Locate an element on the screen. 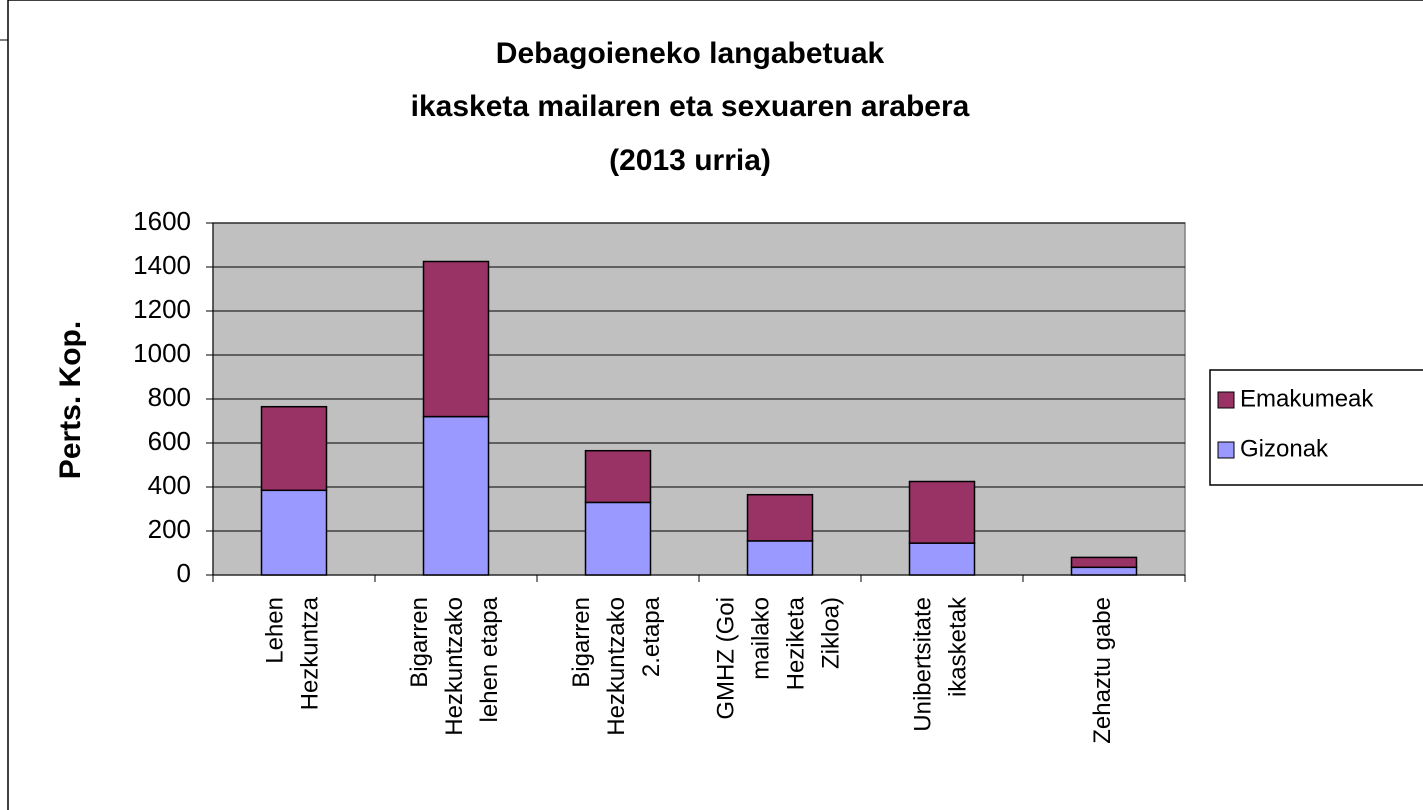  y-tick-label: 600 is located at coordinates (169, 441).